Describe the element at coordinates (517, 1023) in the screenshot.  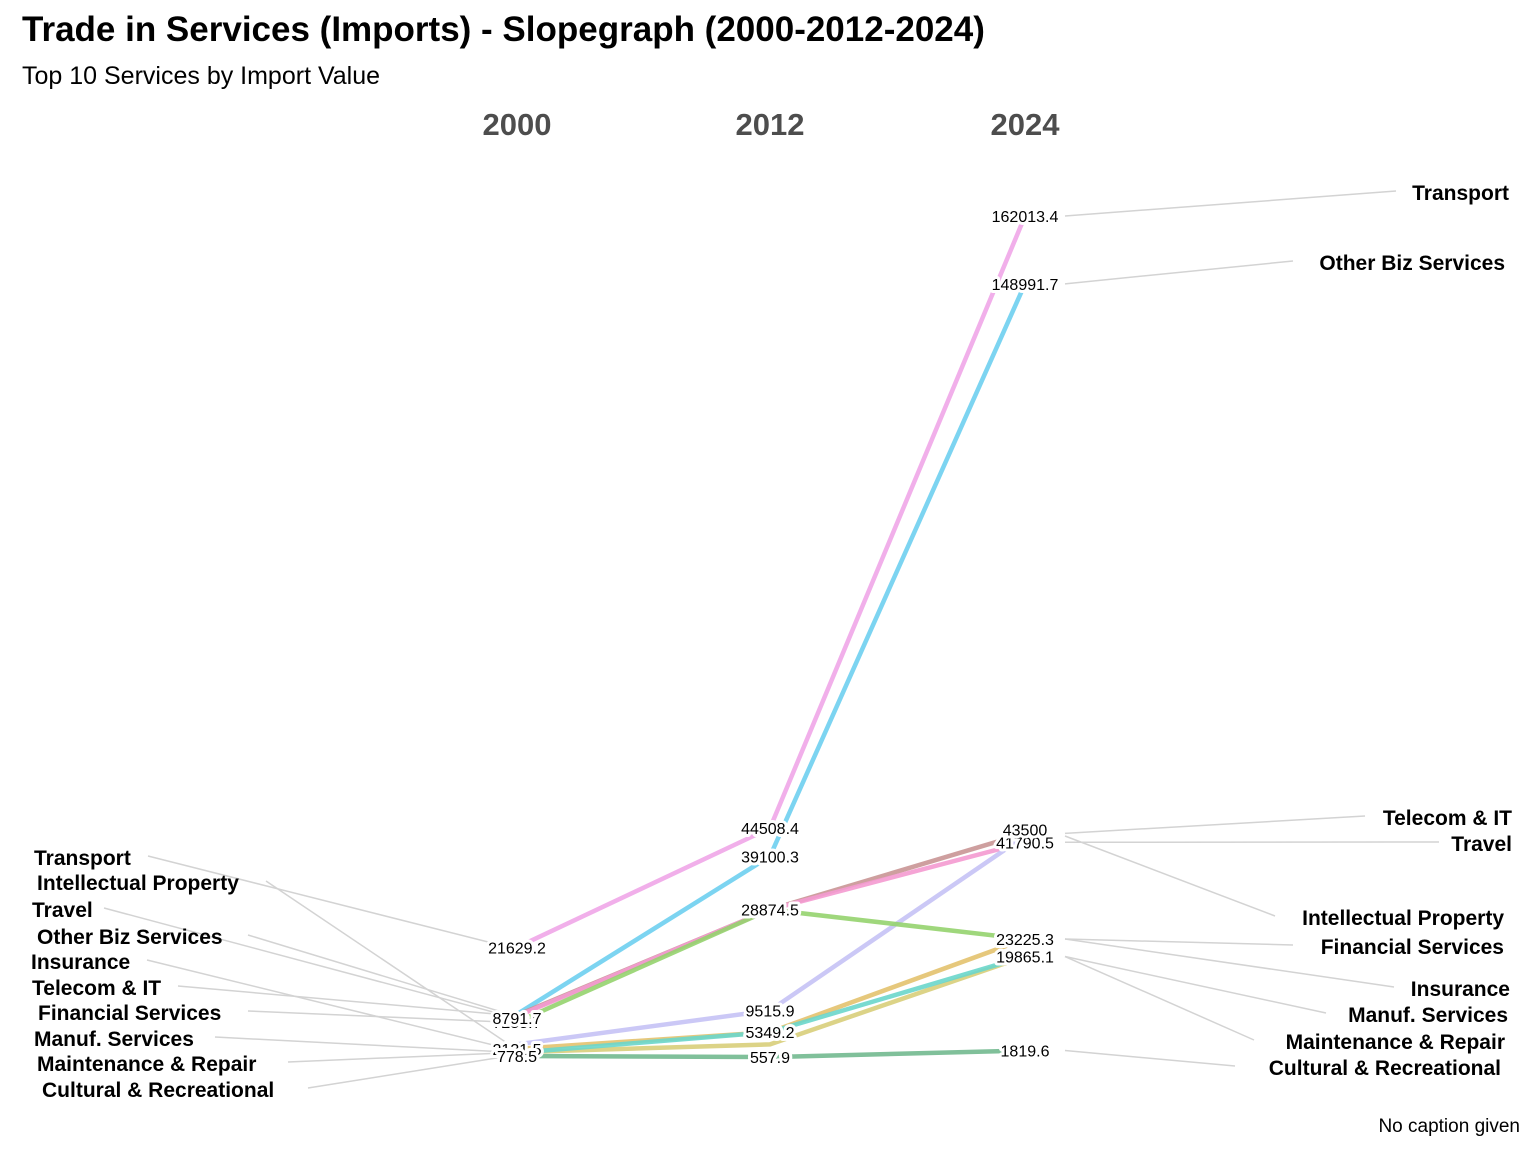
I see `value-label-financial-services-2000: 7255.7` at that location.